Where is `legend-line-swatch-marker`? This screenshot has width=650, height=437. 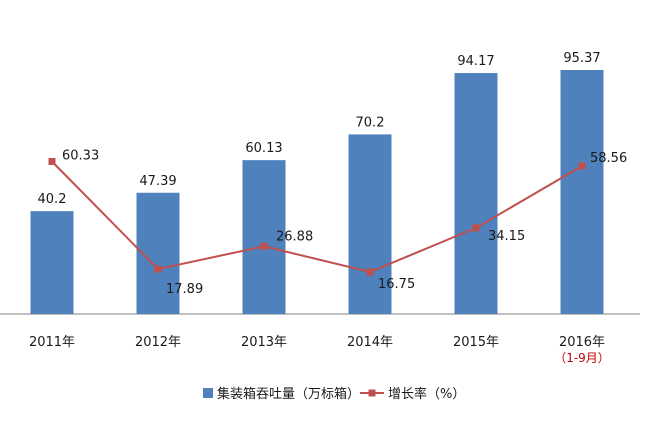 legend-line-swatch-marker is located at coordinates (372, 393).